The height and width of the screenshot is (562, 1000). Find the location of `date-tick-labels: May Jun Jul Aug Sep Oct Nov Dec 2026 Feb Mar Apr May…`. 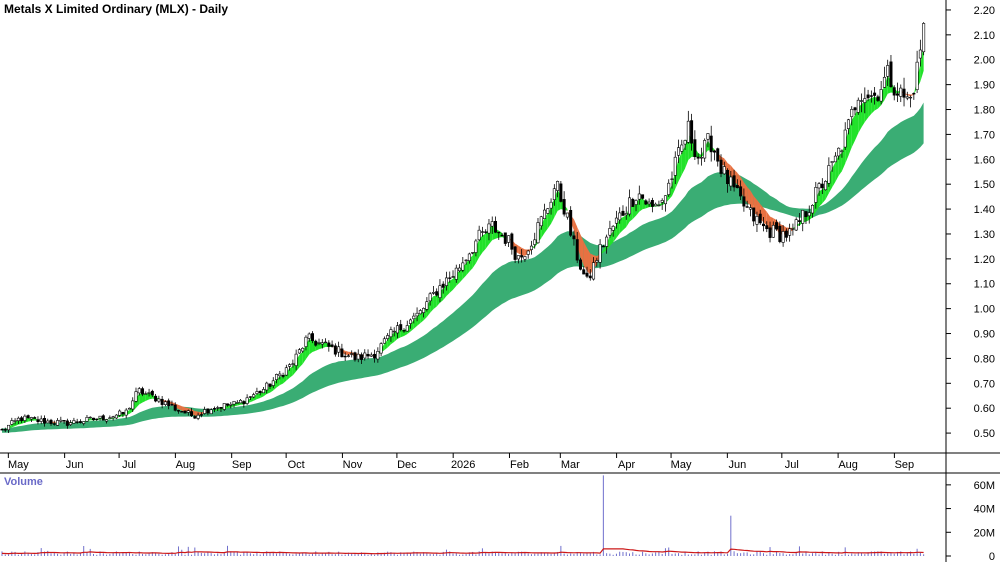

date-tick-labels: May Jun Jul Aug Sep Oct Nov Dec 2026 Feb Mar Apr May… is located at coordinates (460, 462).